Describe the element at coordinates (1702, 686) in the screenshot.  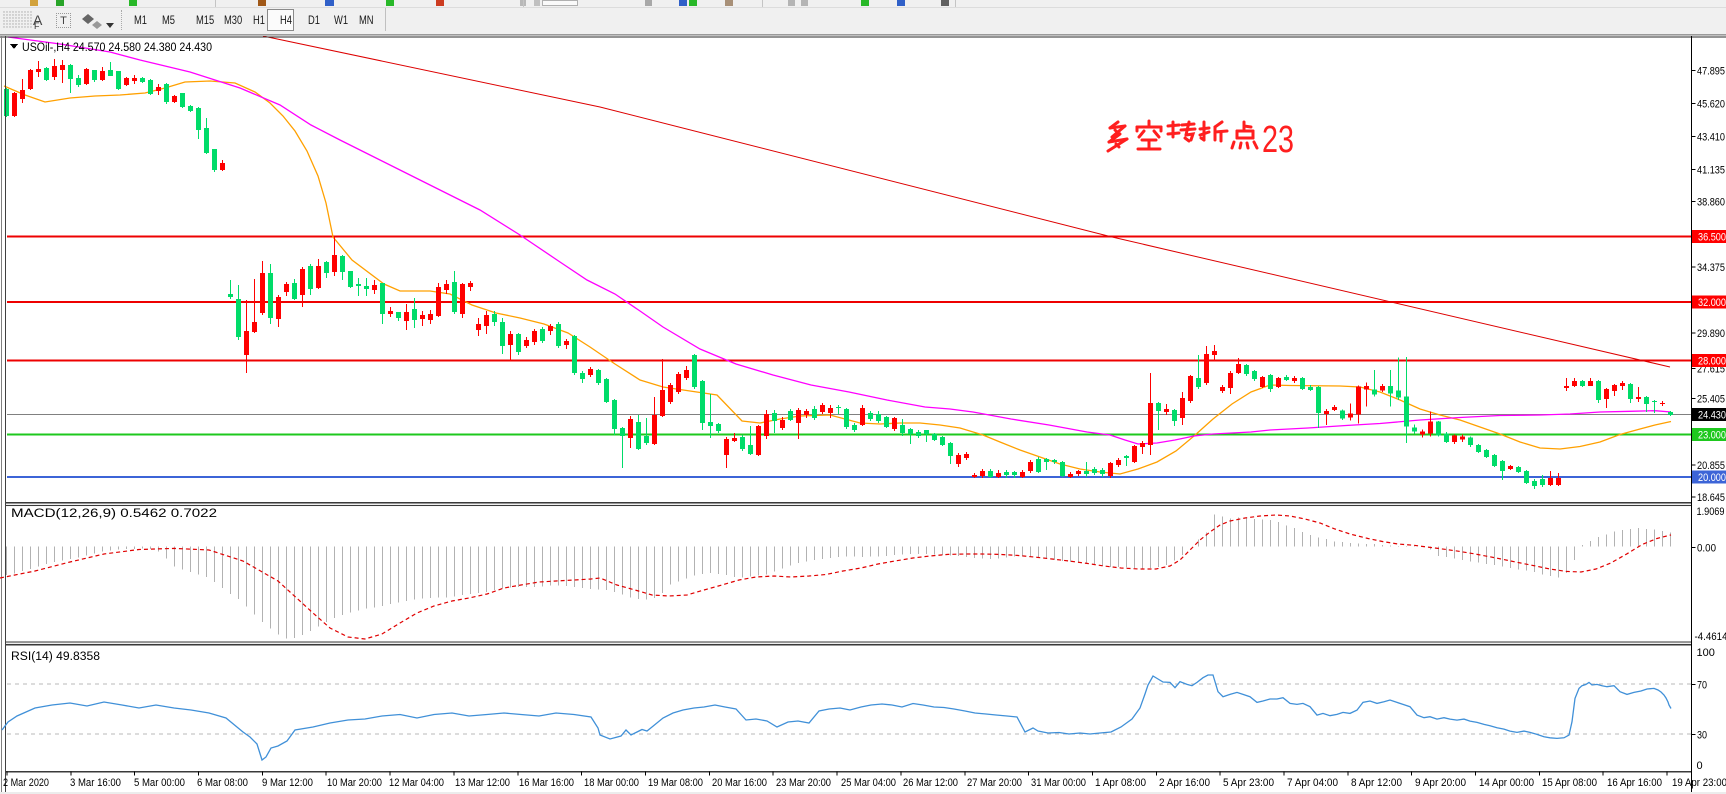
I see `svg-text: 70` at that location.